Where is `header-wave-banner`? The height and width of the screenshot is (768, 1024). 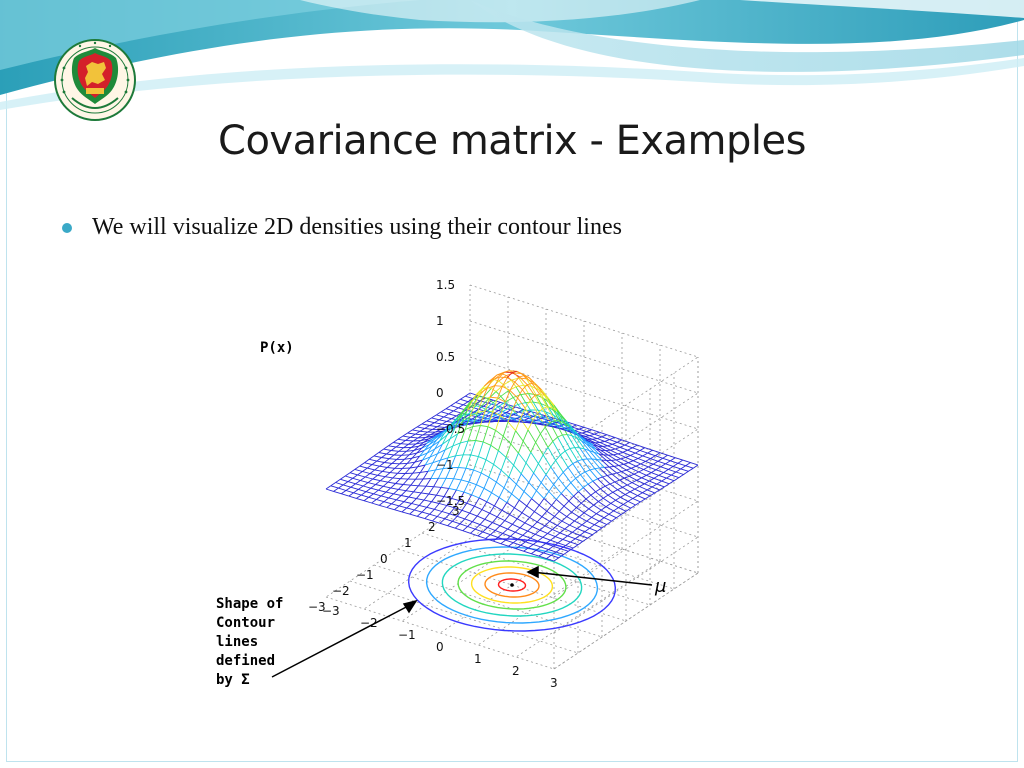 header-wave-banner is located at coordinates (512, 55).